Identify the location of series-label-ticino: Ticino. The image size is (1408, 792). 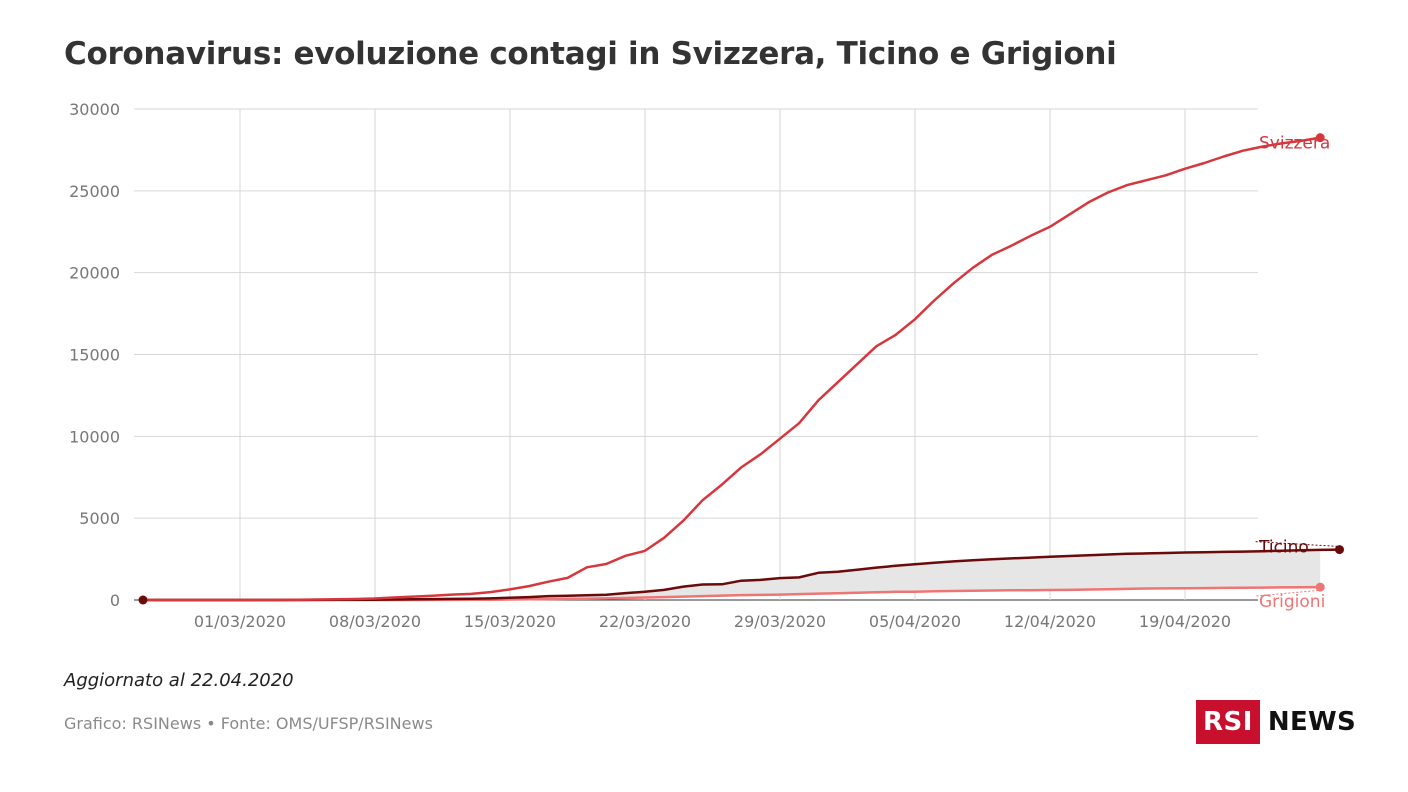
(1283, 548).